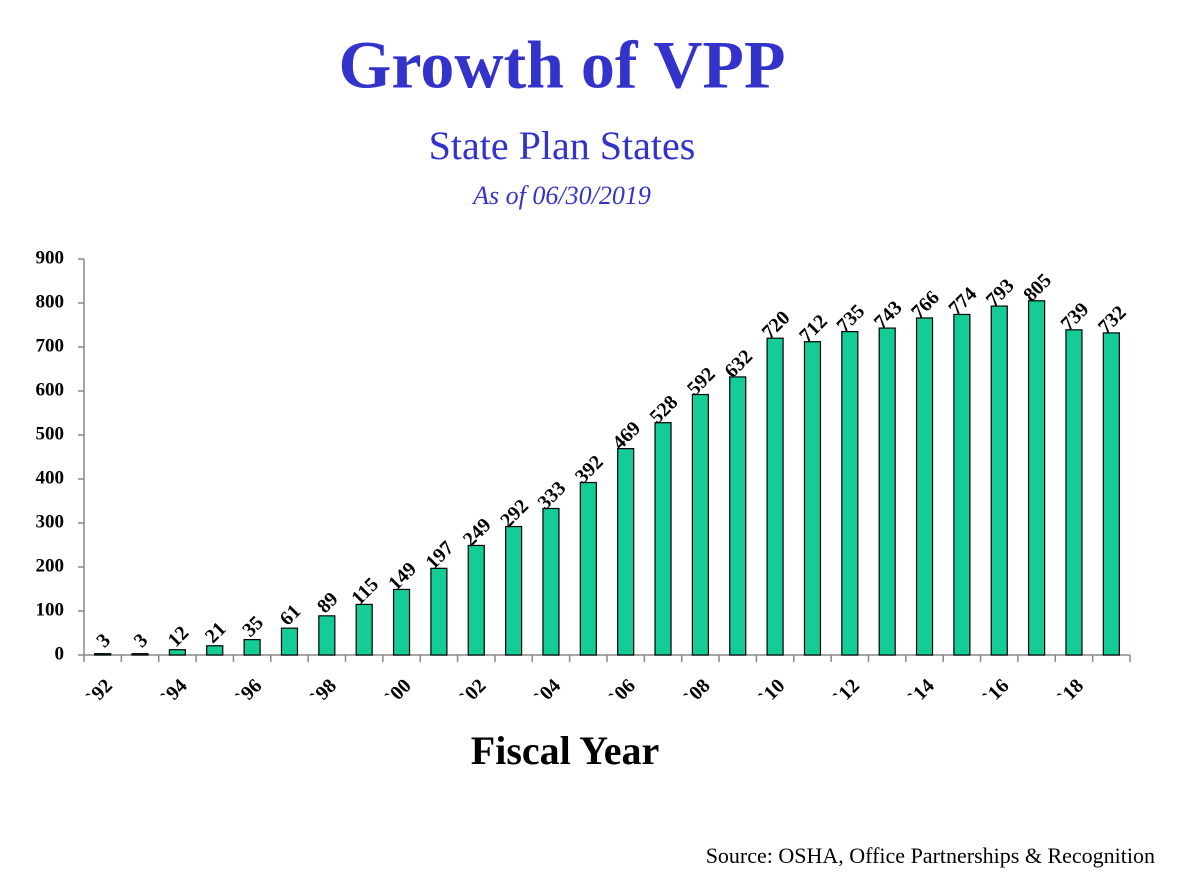  I want to click on value-label: 333, so click(552, 495).